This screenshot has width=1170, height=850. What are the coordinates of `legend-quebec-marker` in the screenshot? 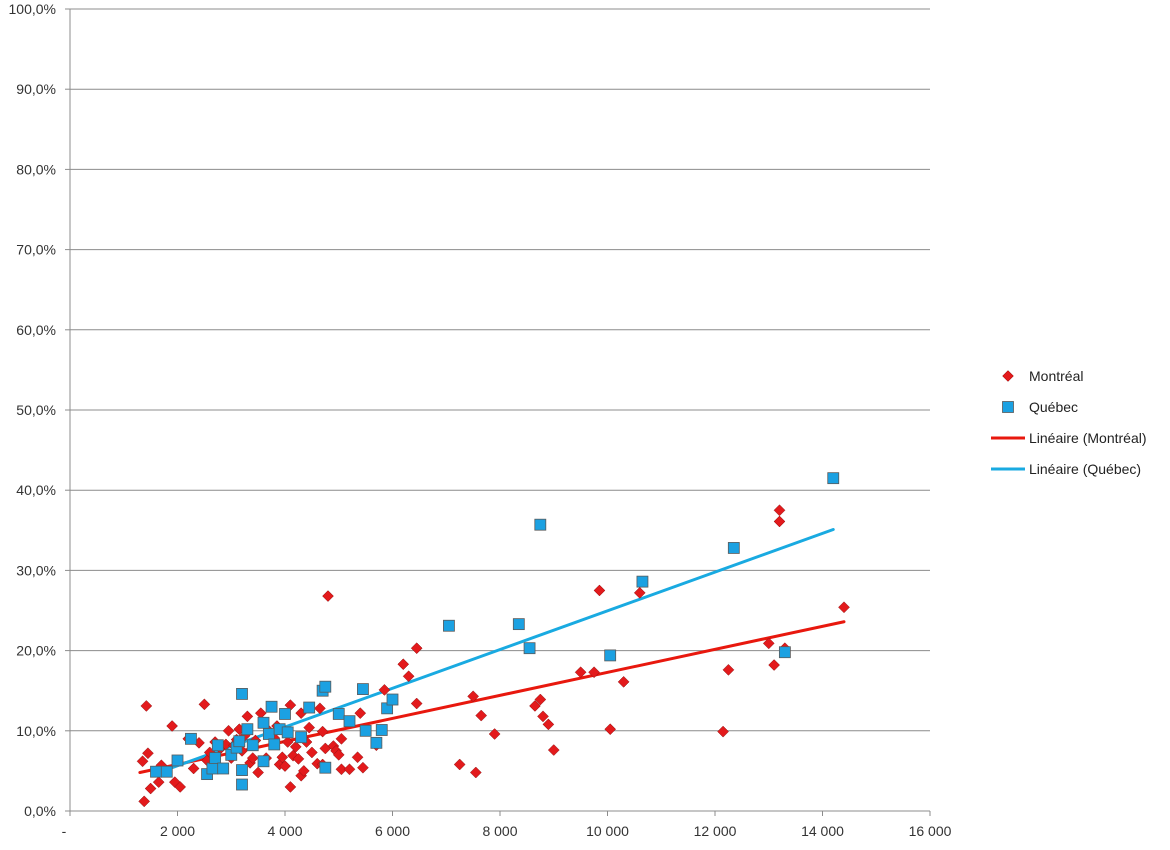 It's located at (1008, 407).